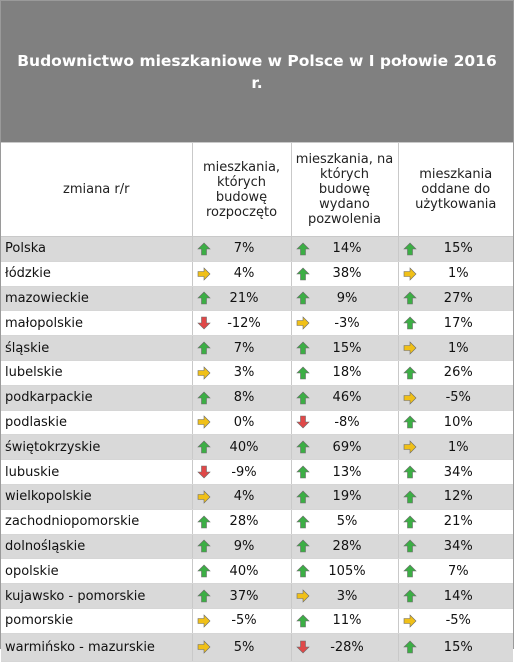 The height and width of the screenshot is (662, 514). I want to click on cell-started: 8%, so click(241, 398).